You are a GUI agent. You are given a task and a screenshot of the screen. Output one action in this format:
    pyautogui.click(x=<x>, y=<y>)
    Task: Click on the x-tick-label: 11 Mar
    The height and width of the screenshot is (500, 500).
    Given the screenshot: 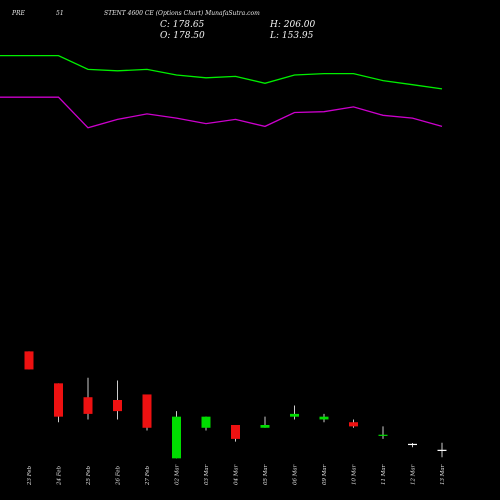 What is the action you would take?
    pyautogui.click(x=384, y=474)
    